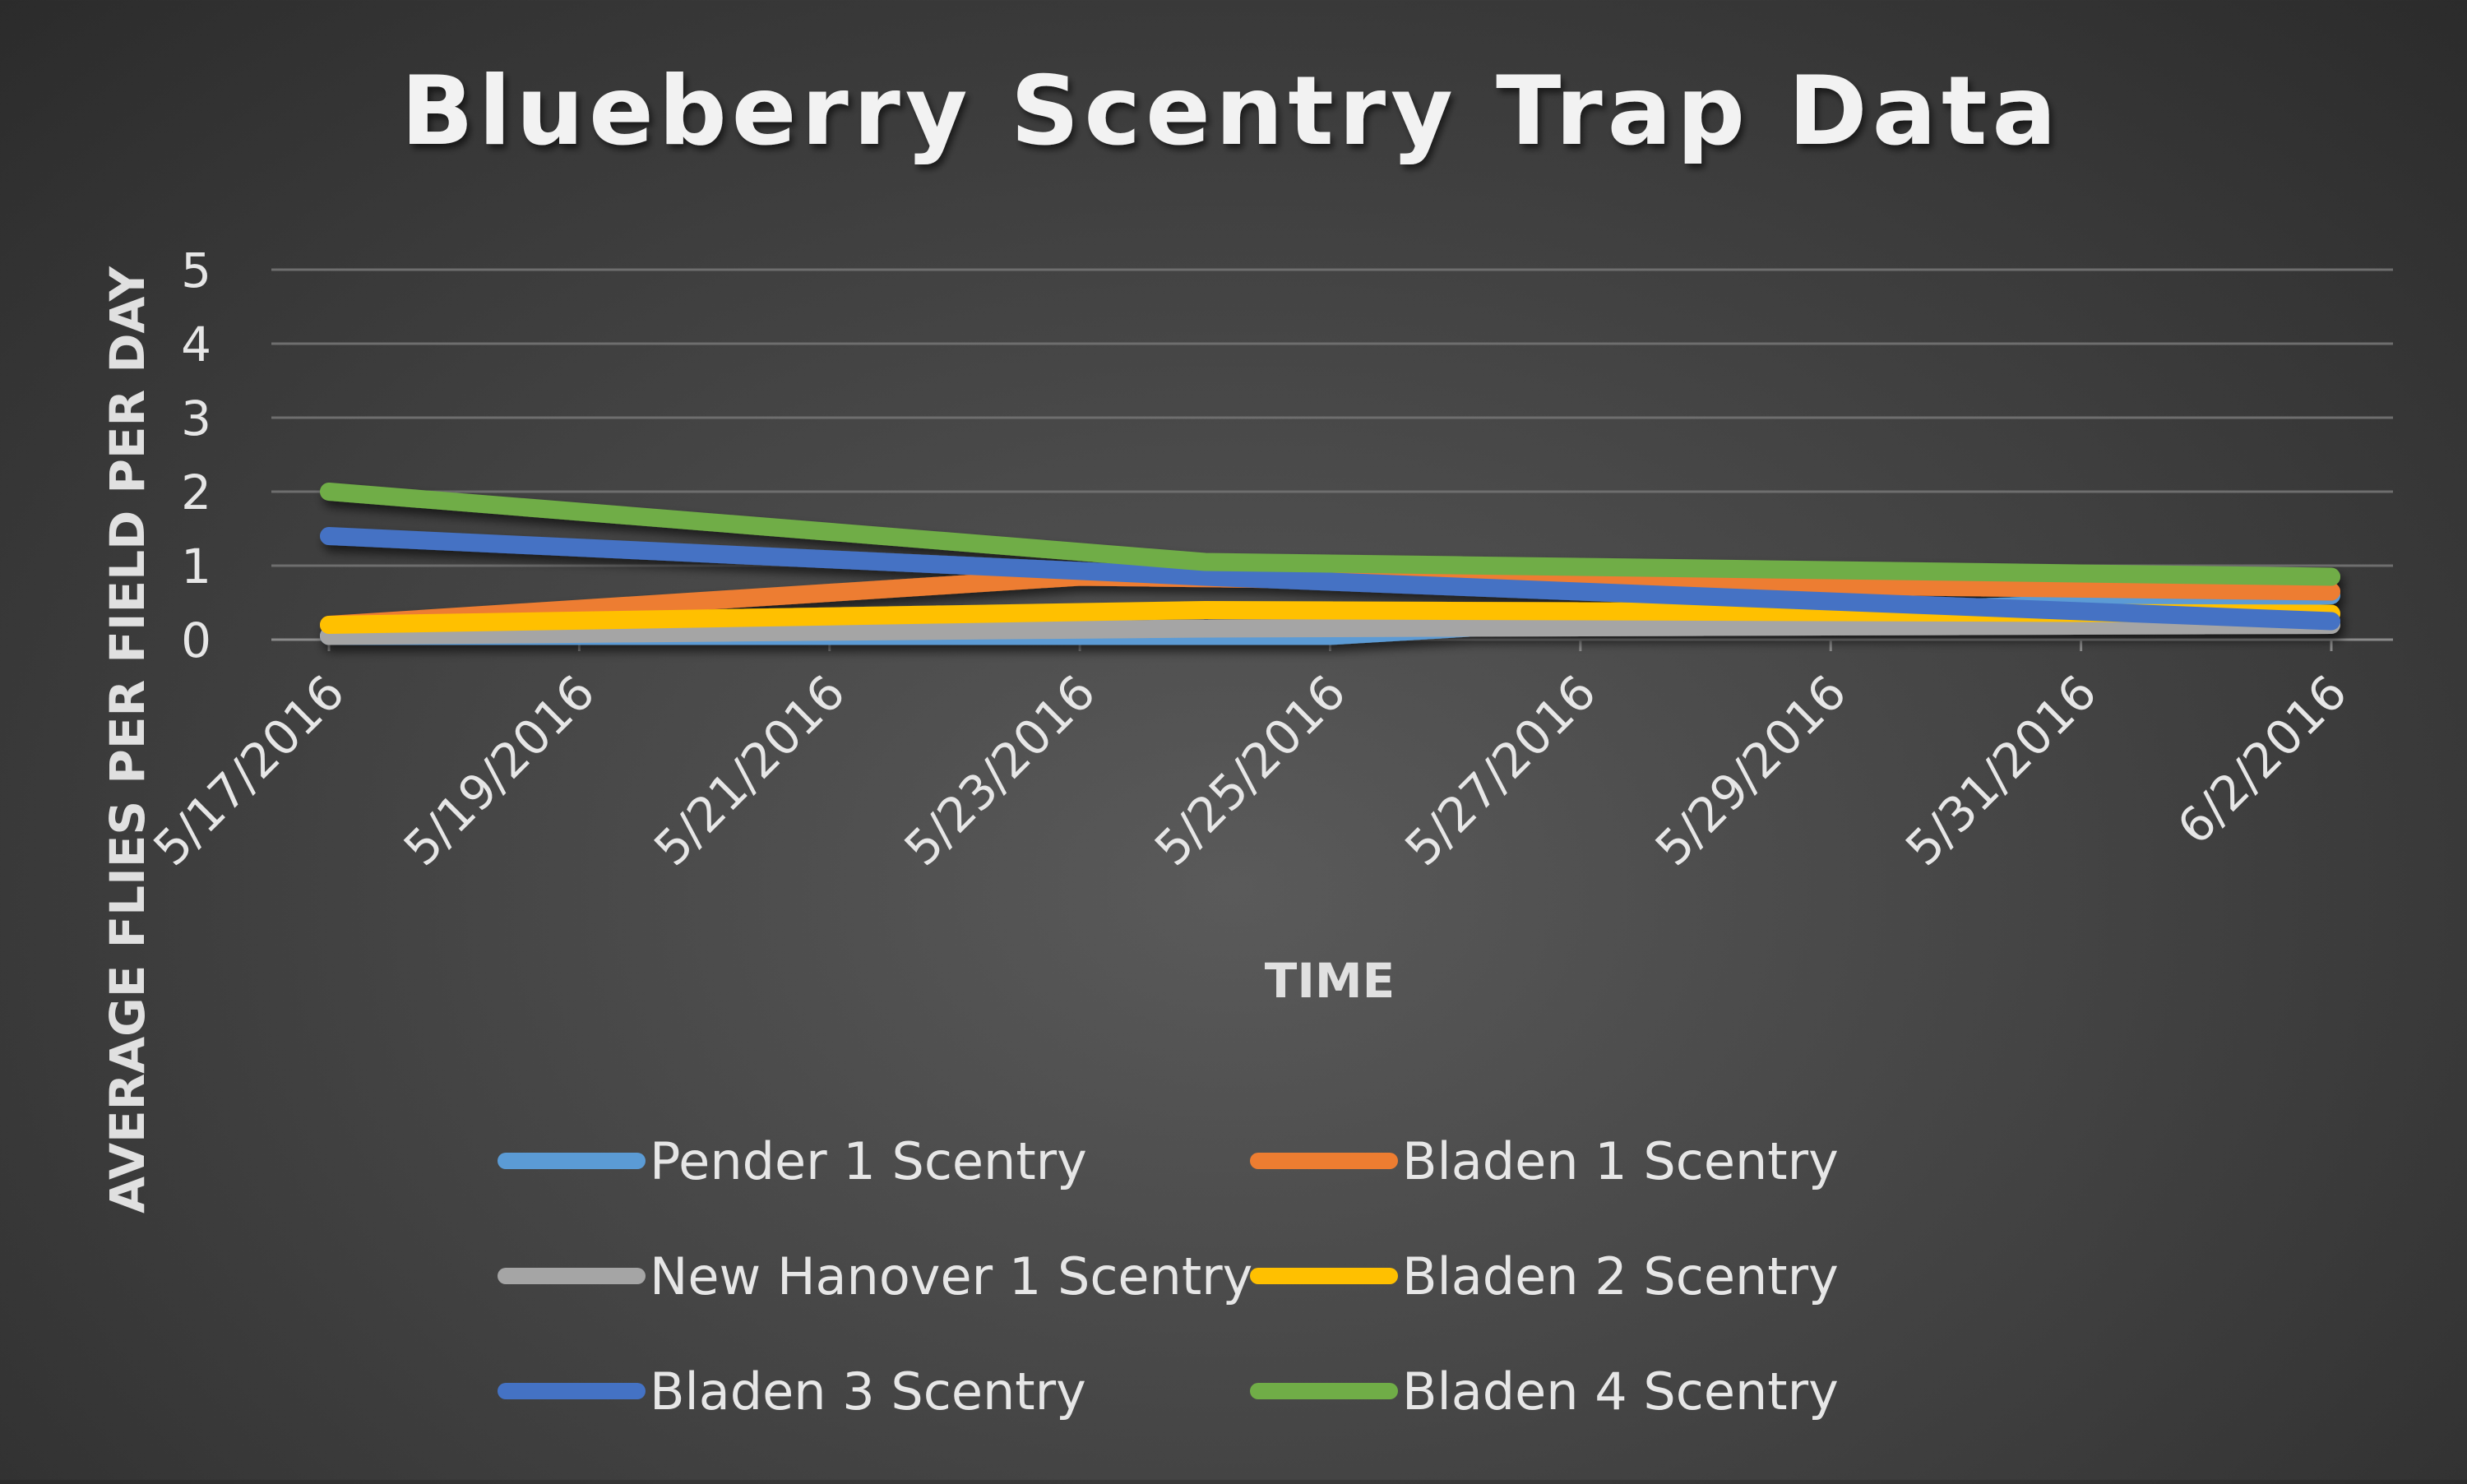  Describe the element at coordinates (749, 770) in the screenshot. I see `x-tick-label: 5/21/2016` at that location.